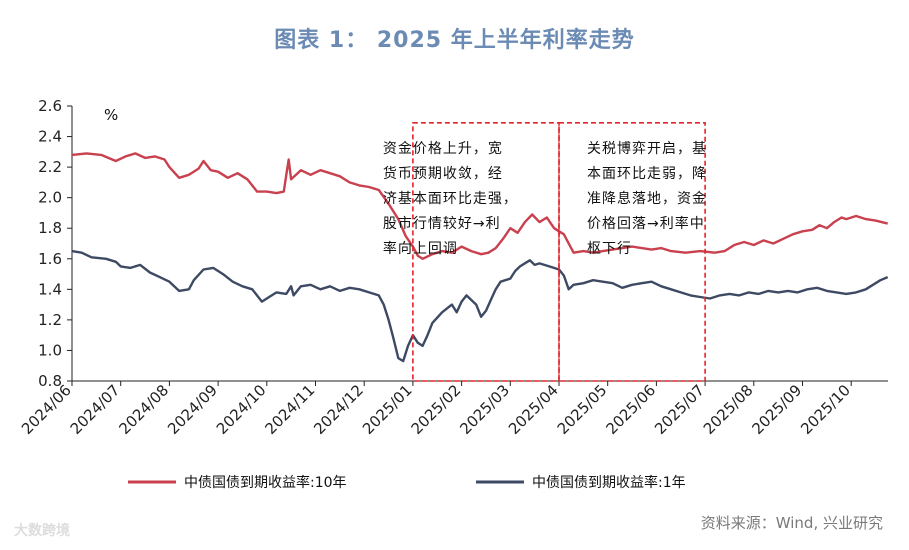 The height and width of the screenshot is (550, 909). Describe the element at coordinates (50, 106) in the screenshot. I see `y-tick-label: 2.6` at that location.